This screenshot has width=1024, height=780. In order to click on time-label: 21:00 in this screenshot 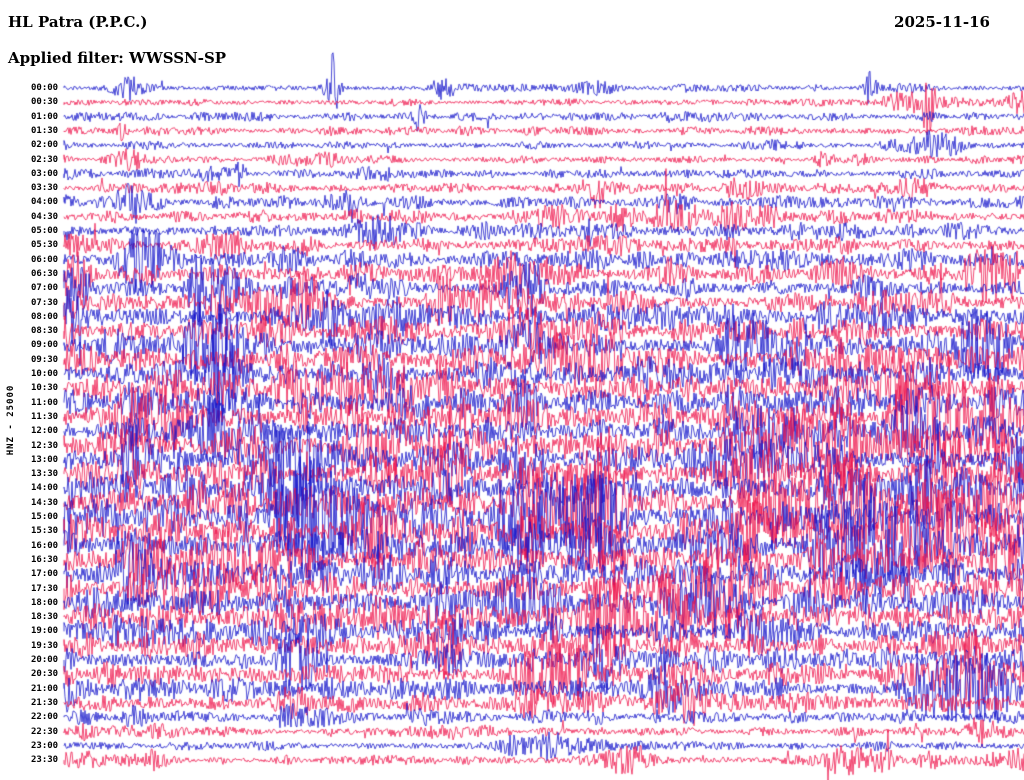, I will do `click(45, 688)`.